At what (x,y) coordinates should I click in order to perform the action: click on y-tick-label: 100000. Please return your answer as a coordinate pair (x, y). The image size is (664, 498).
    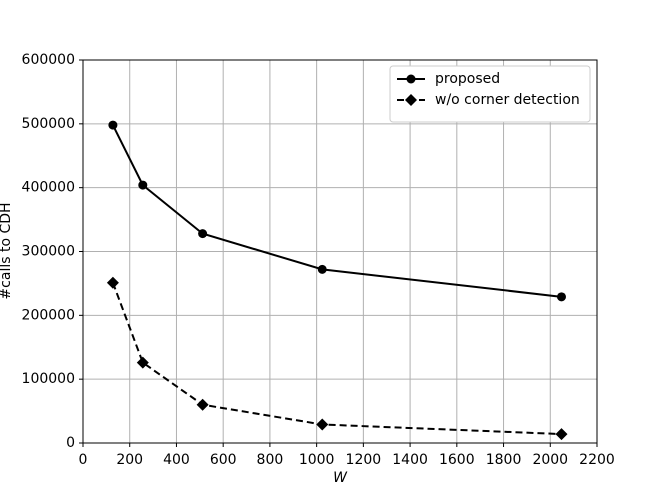
    Looking at the image, I should click on (48, 379).